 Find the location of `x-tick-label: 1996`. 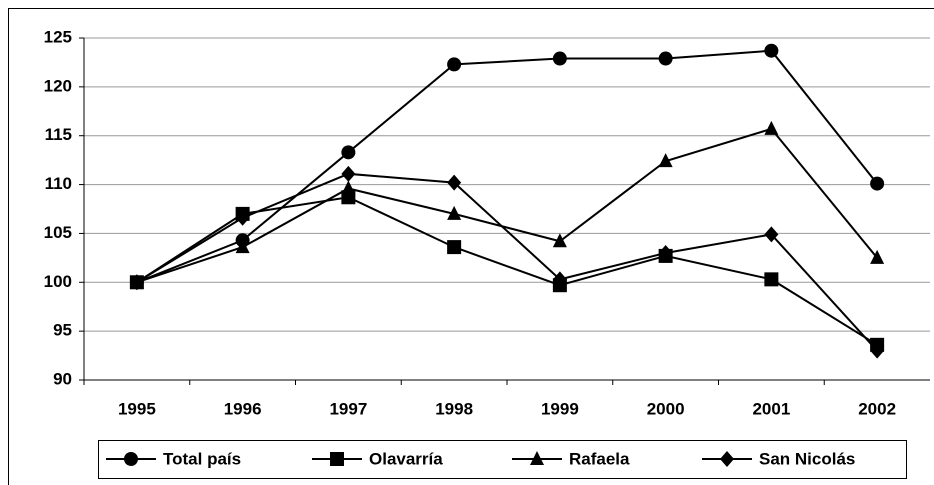

x-tick-label: 1996 is located at coordinates (243, 408).